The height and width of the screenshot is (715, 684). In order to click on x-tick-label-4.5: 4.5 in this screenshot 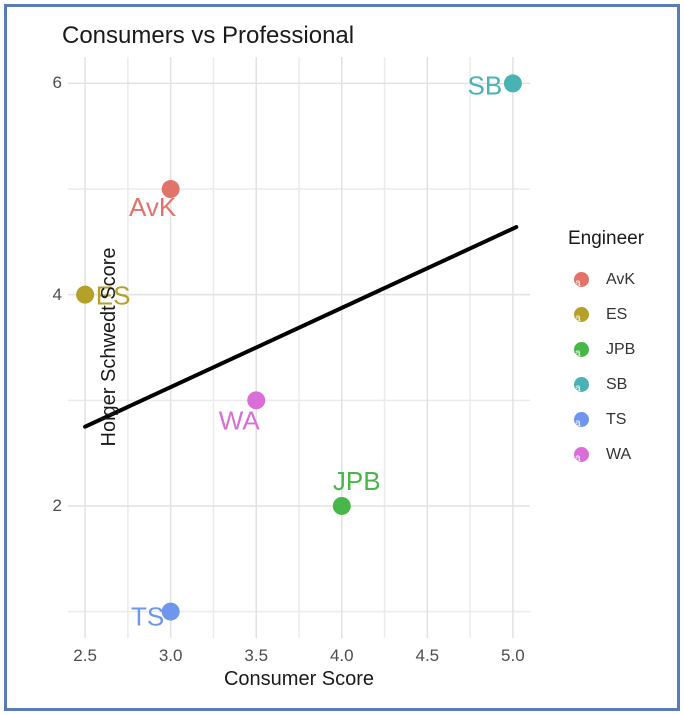, I will do `click(427, 655)`.